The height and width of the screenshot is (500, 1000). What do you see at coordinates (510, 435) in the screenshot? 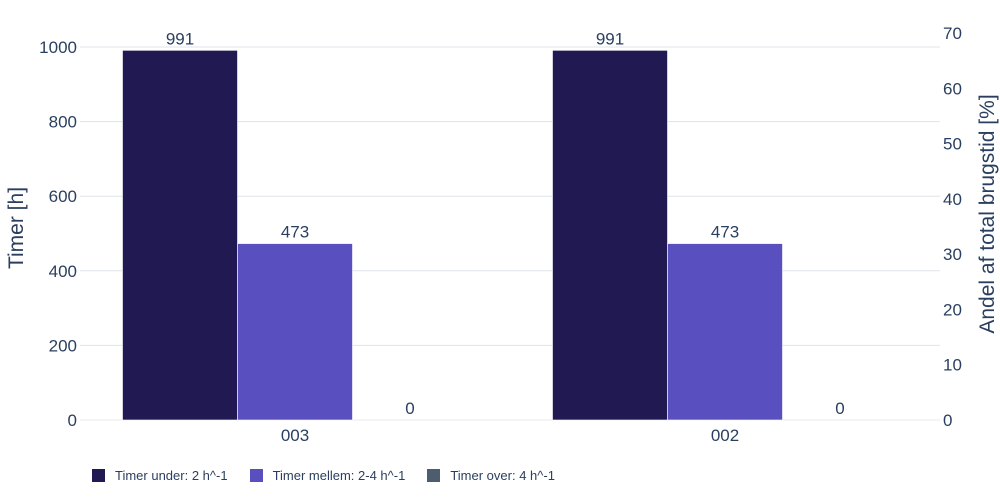
I see `x-axis-ticks: 003 002` at bounding box center [510, 435].